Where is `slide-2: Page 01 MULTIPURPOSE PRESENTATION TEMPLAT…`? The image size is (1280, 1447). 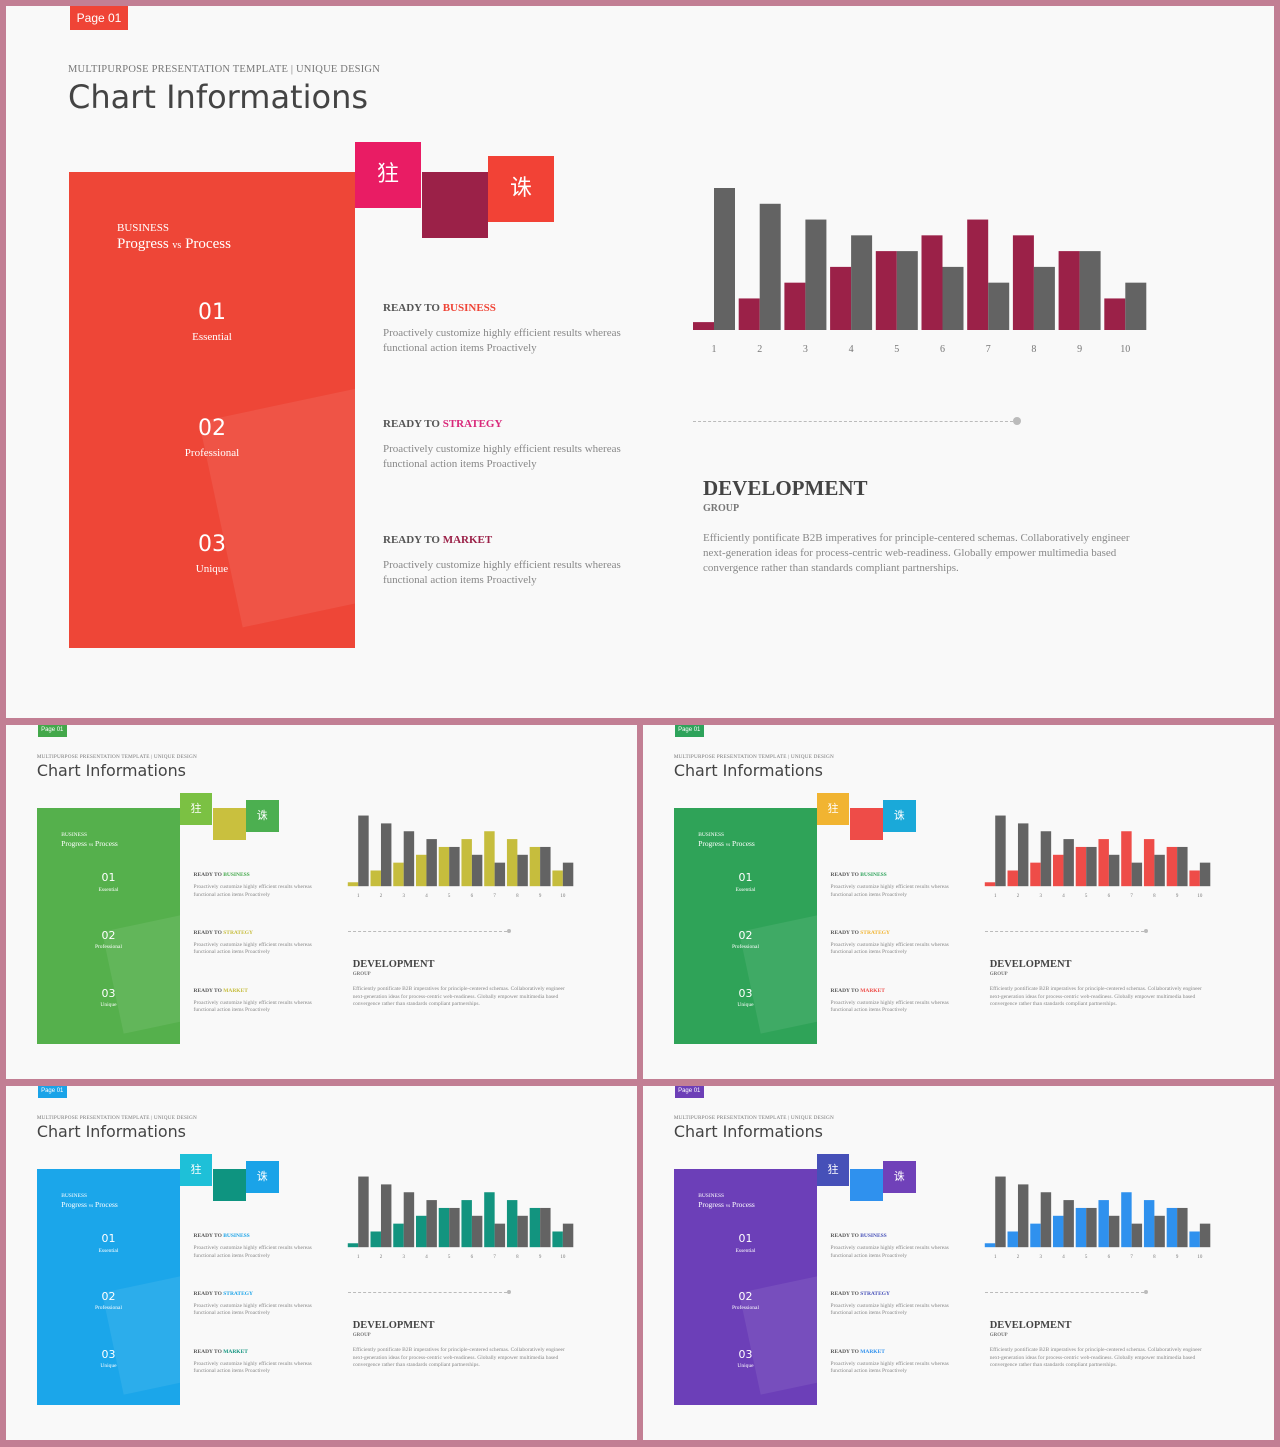 slide-2: Page 01 MULTIPURPOSE PRESENTATION TEMPLAT… is located at coordinates (321, 902).